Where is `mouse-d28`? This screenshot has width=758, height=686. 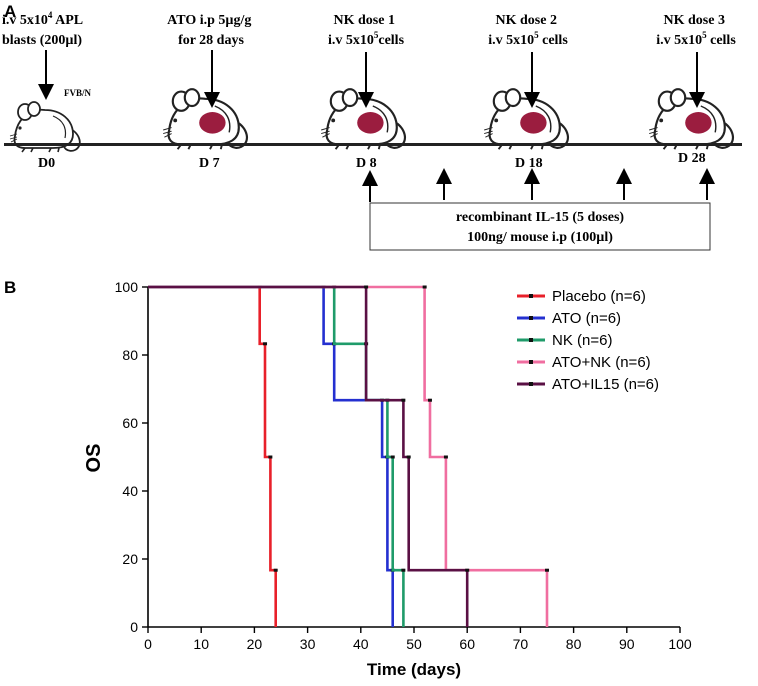
mouse-d28 is located at coordinates (691, 119).